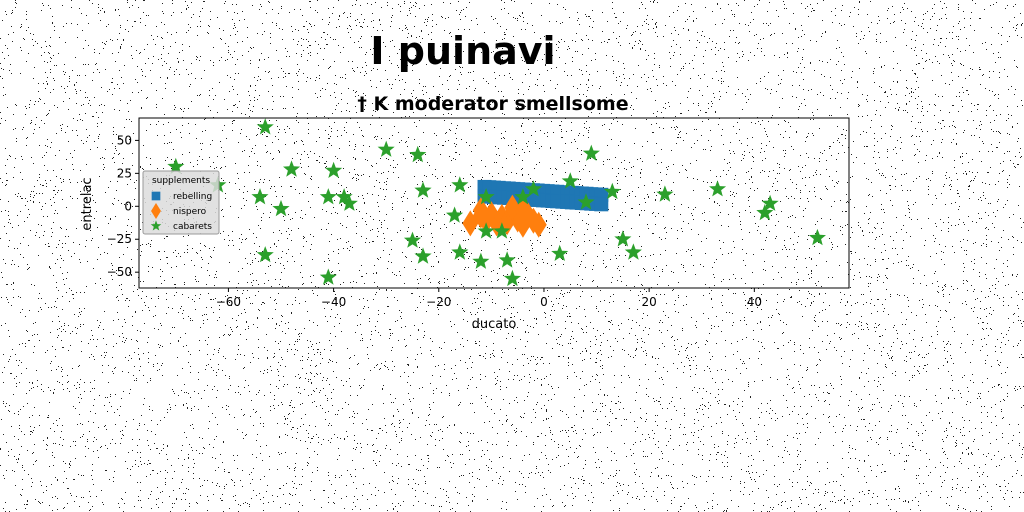 This screenshot has height=512, width=1024. I want to click on y-tick-label: 50, so click(124, 140).